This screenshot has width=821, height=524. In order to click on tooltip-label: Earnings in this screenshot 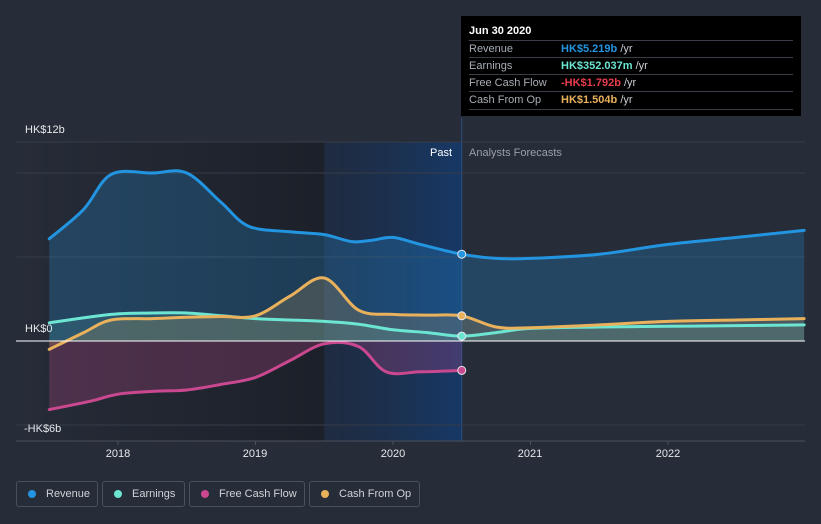, I will do `click(491, 66)`.